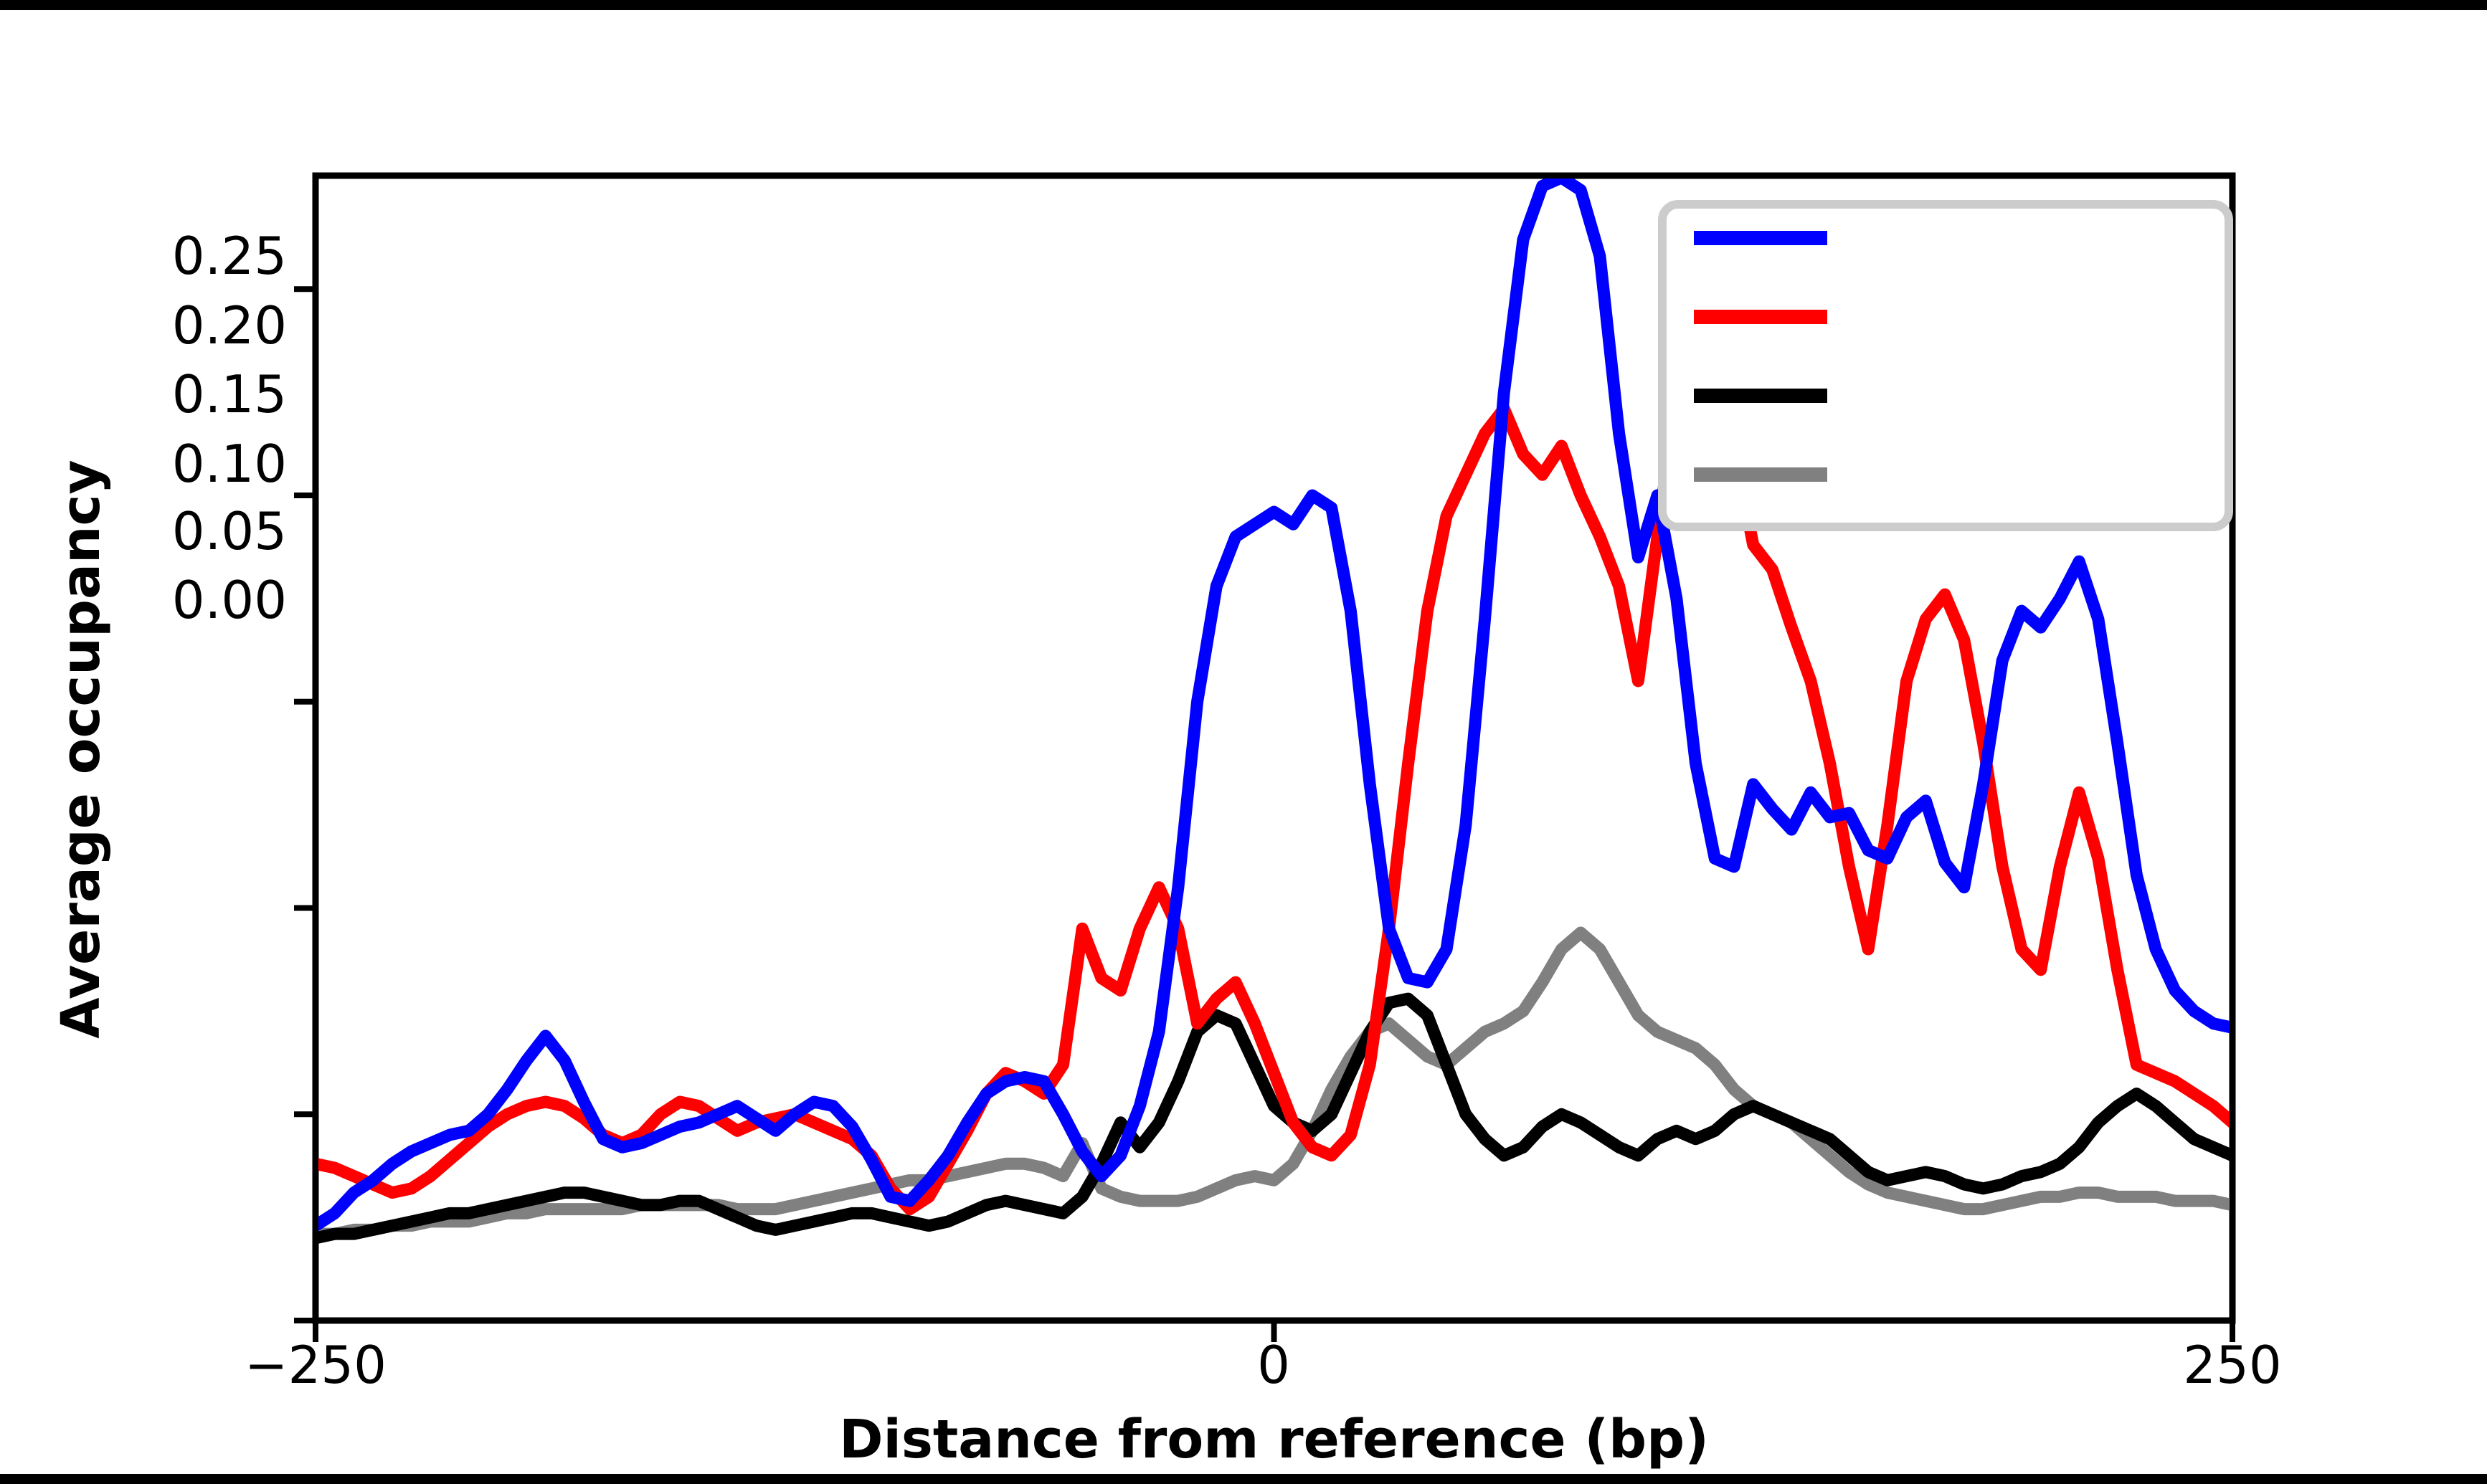 The width and height of the screenshot is (2487, 1484). Describe the element at coordinates (229, 326) in the screenshot. I see `y-tick-label-0.20: 0.20` at that location.